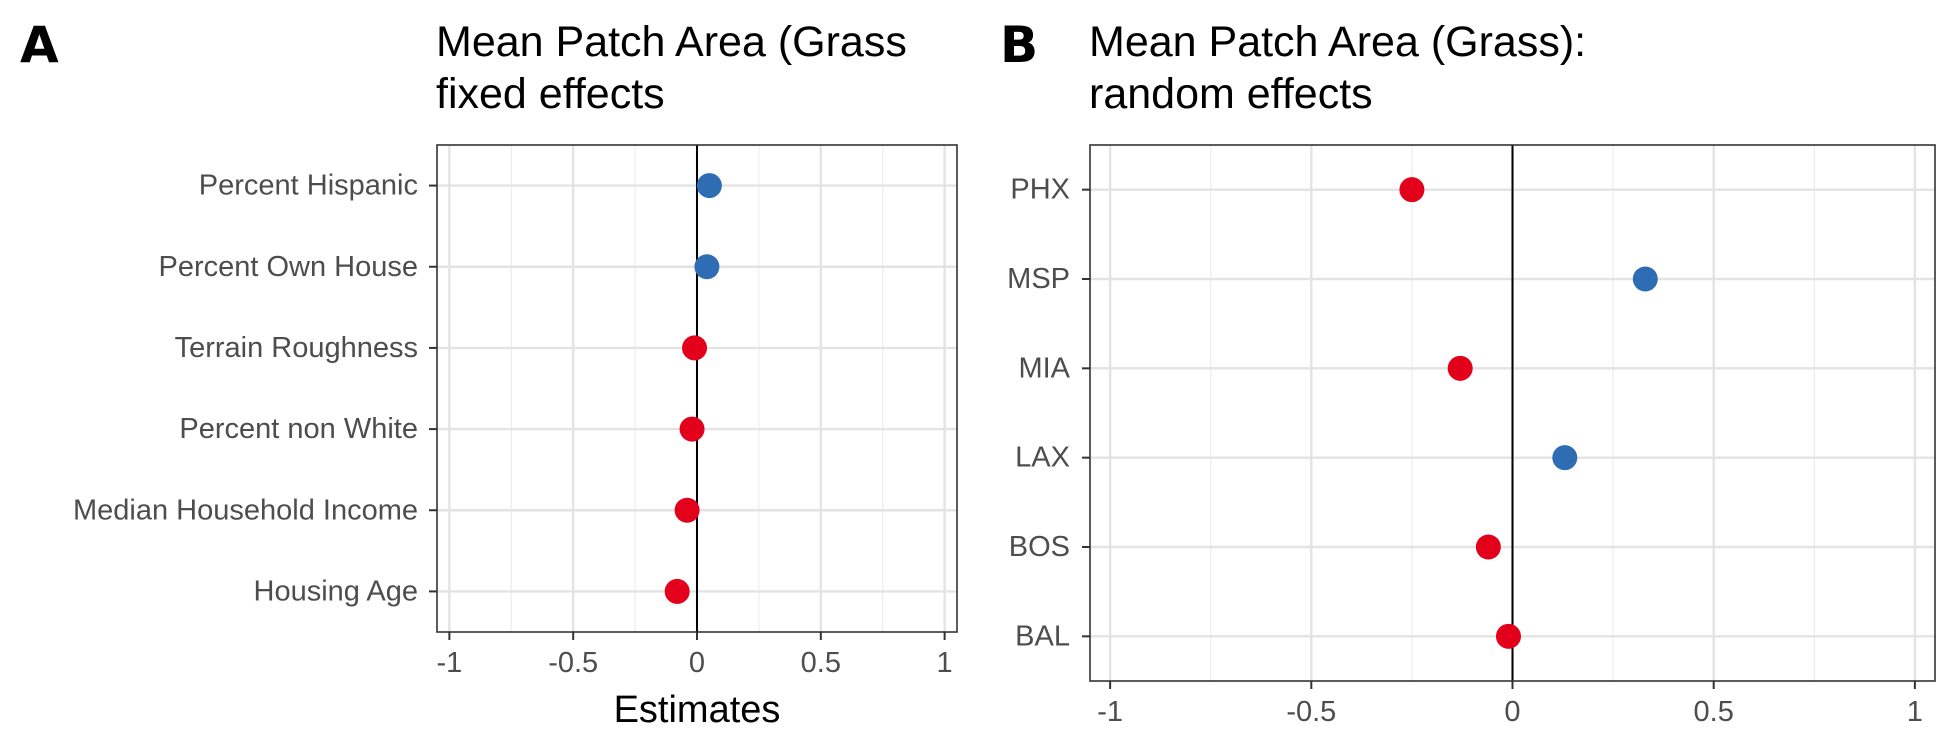 This screenshot has height=750, width=1950. Describe the element at coordinates (1231, 94) in the screenshot. I see `chart-title-line: random effects` at that location.